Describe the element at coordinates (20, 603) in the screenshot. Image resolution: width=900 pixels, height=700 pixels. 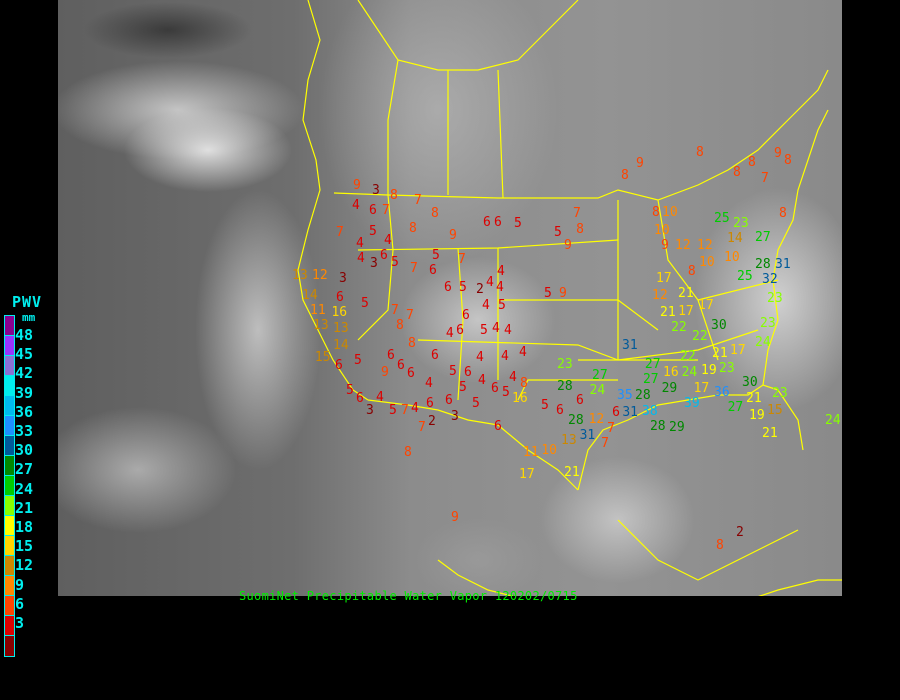
I see `legend-tick-label: 6` at that location.